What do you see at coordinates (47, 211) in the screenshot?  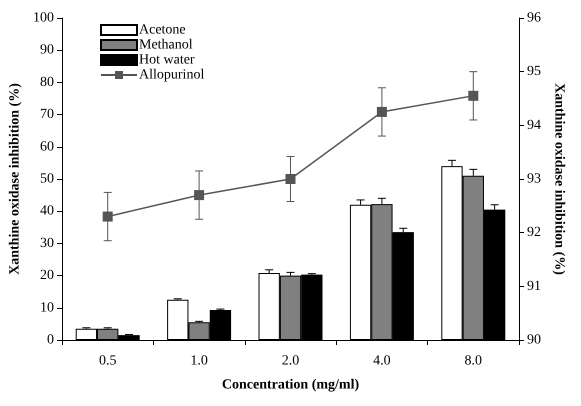 I see `y-tick-label: 40` at bounding box center [47, 211].